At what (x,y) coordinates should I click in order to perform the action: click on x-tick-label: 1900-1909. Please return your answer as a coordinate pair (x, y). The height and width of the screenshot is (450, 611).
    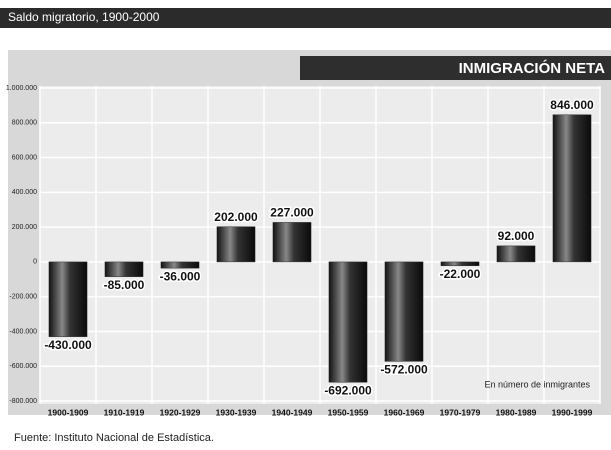
    Looking at the image, I should click on (68, 412).